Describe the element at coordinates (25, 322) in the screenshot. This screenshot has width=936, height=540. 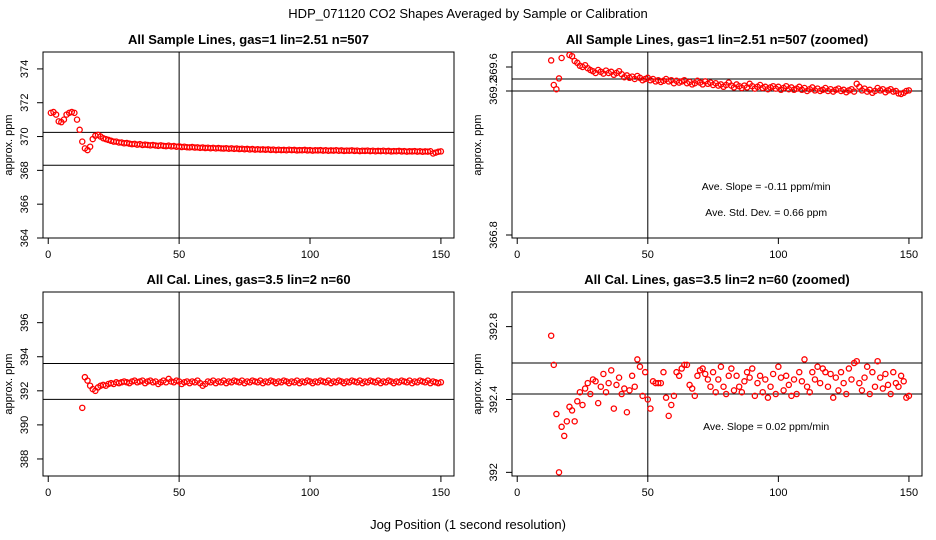
I see `y-tick-label: 396` at that location.